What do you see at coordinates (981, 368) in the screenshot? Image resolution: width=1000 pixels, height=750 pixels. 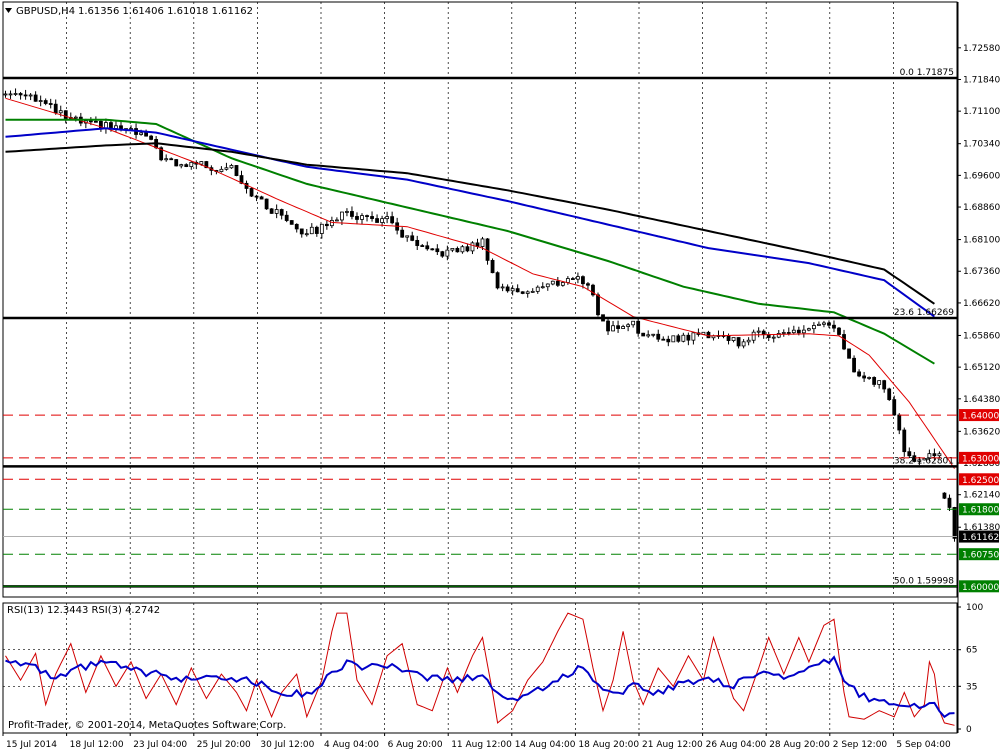 I see `y-tick-label: 1.65120` at bounding box center [981, 368].